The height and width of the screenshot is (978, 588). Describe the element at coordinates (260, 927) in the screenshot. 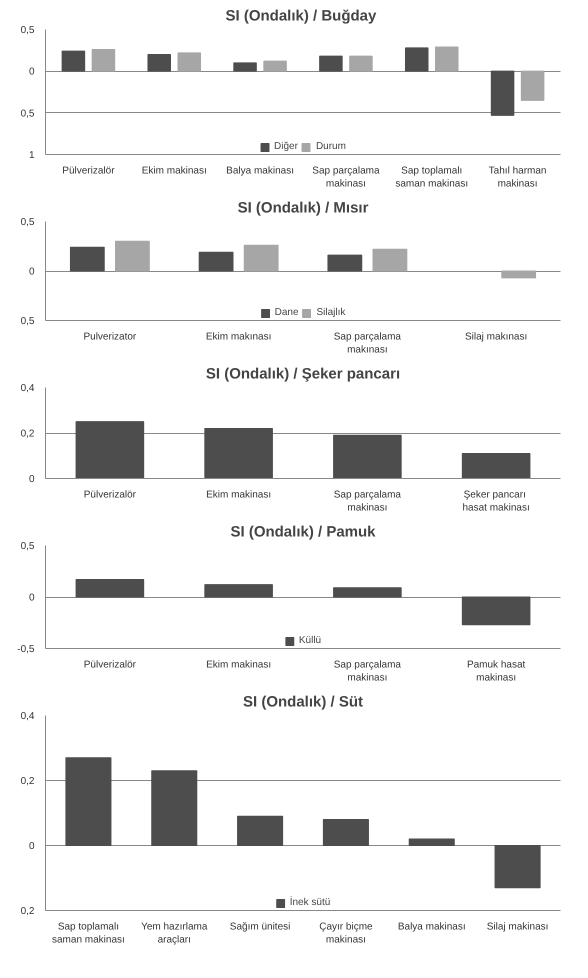

I see `x-tick-label: Sağım ünitesi` at that location.